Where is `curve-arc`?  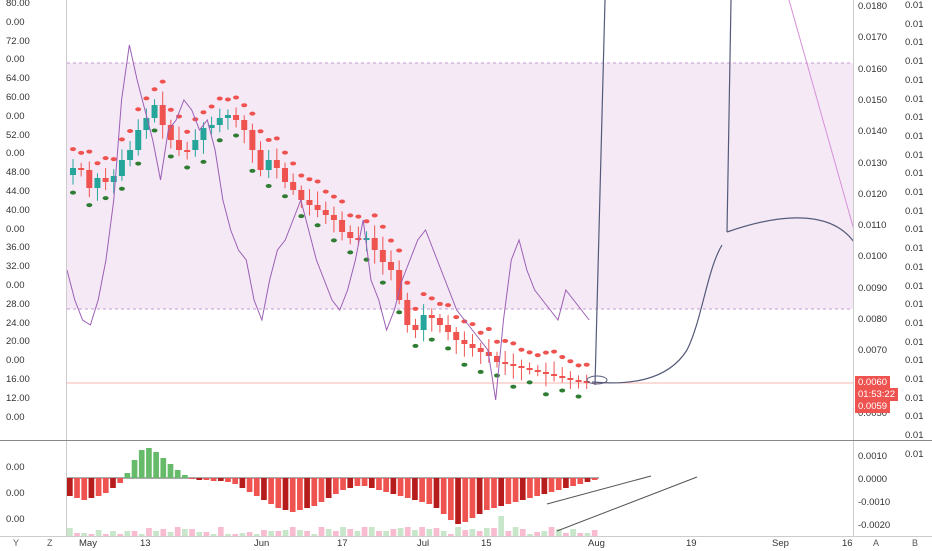 curve-arc is located at coordinates (790, 230).